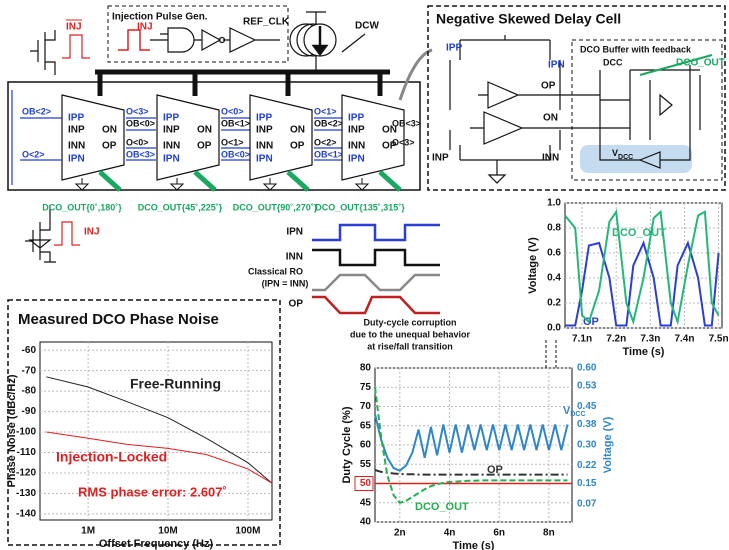 The width and height of the screenshot is (729, 550). What do you see at coordinates (410, 346) in the screenshot?
I see `caption: at rise/fall transition` at bounding box center [410, 346].